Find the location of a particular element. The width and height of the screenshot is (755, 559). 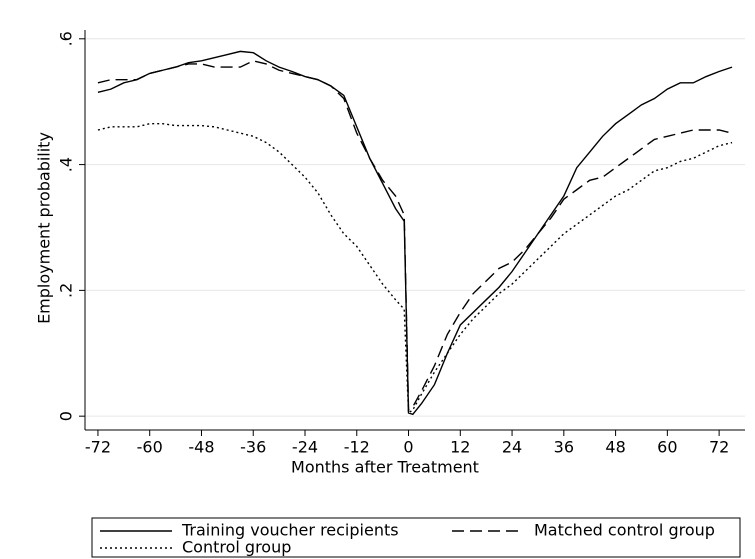

x-tick-label: -72 is located at coordinates (98, 447).